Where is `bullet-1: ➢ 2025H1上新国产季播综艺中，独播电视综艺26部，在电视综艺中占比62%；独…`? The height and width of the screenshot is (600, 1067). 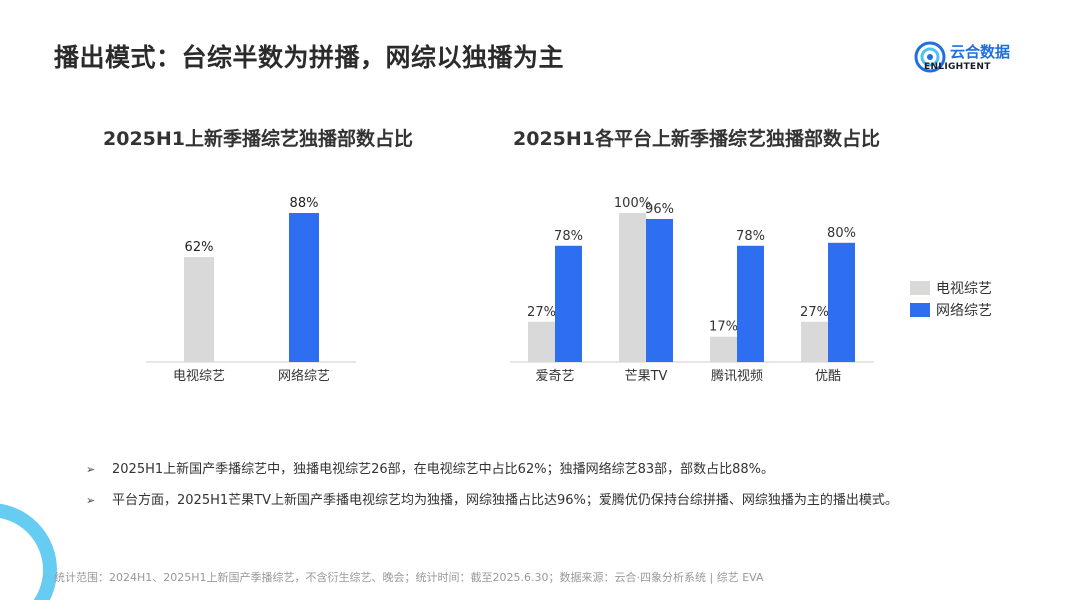
bullet-1: ➢ 2025H1上新国产季播综艺中，独播电视综艺26部，在电视综艺中占比62%；独… is located at coordinates (430, 467).